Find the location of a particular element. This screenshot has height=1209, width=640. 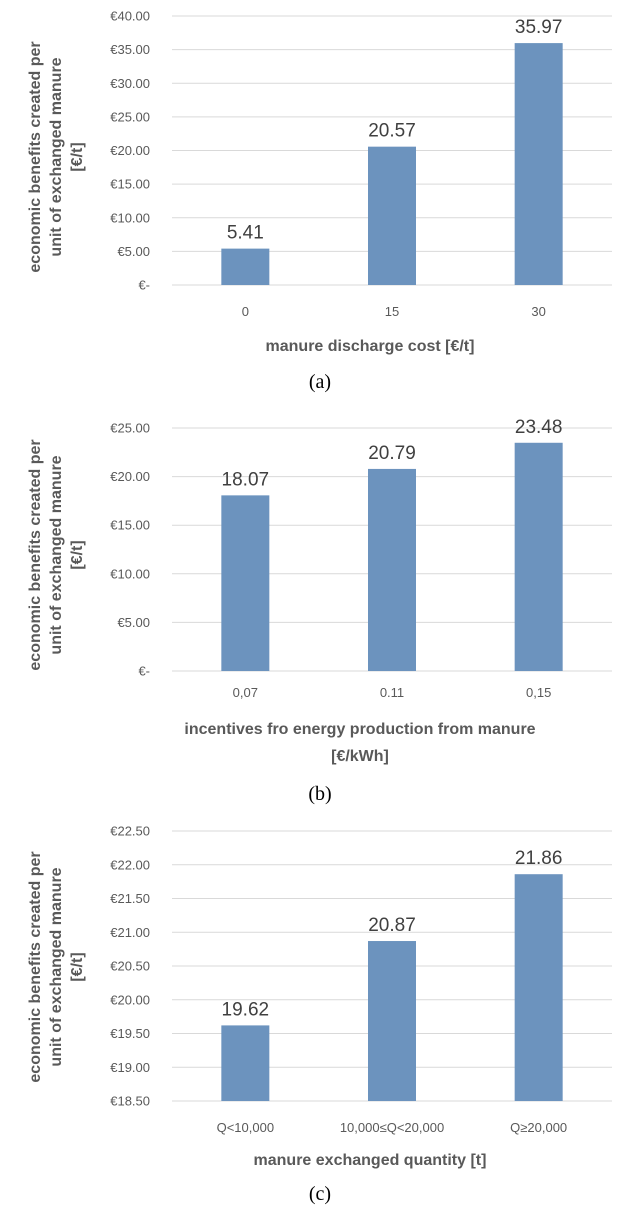

data-label: 23.48 is located at coordinates (539, 427).